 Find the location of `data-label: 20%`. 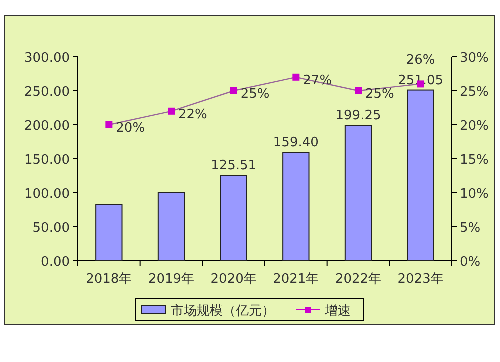

data-label: 20% is located at coordinates (131, 128).